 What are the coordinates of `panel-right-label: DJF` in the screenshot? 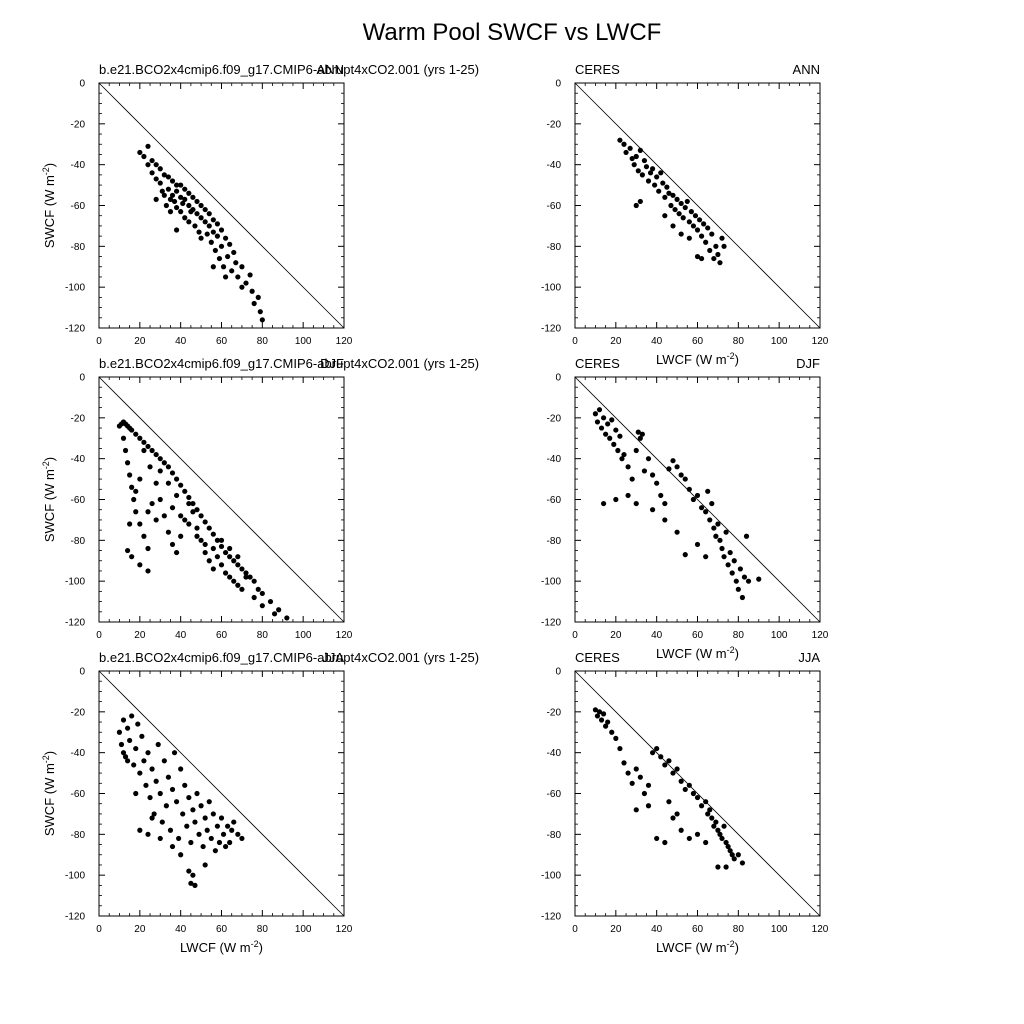 It's located at (332, 363).